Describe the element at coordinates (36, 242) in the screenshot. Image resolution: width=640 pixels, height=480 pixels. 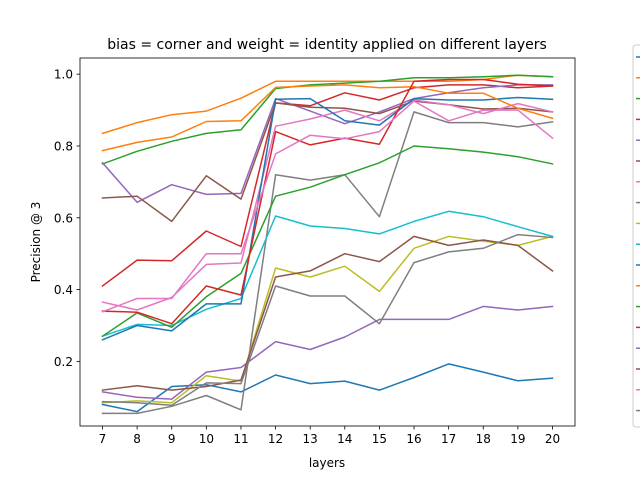
I see `y-axis-label: Precision @ 3` at that location.